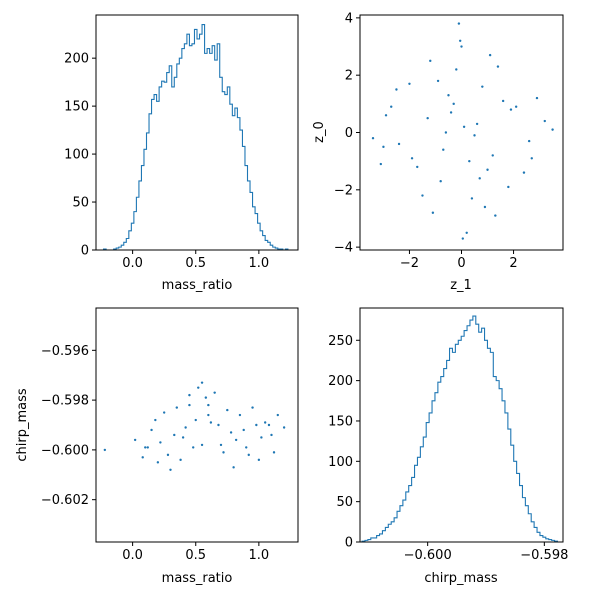 The height and width of the screenshot is (600, 600). What do you see at coordinates (343, 190) in the screenshot?
I see `y-tick-label: −2` at bounding box center [343, 190].